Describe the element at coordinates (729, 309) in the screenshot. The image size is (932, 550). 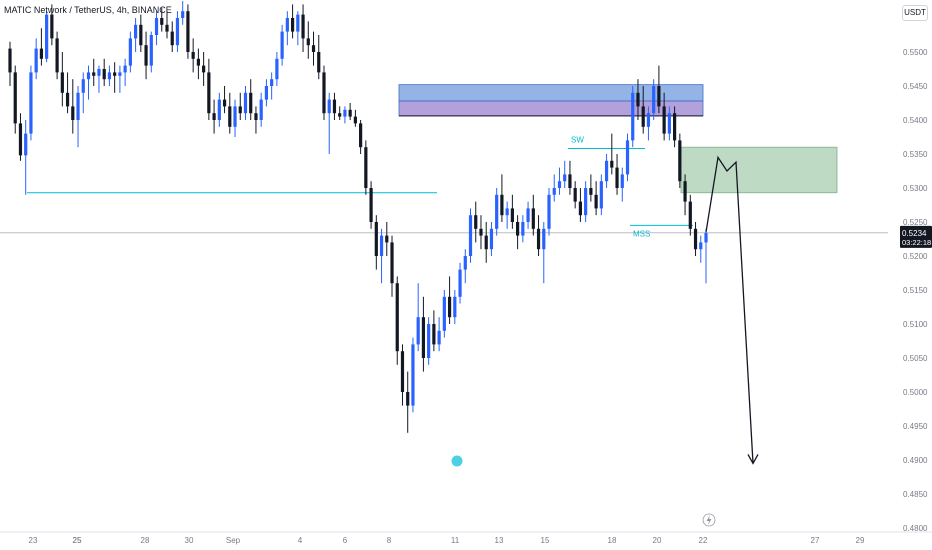
I see `projection-path` at that location.